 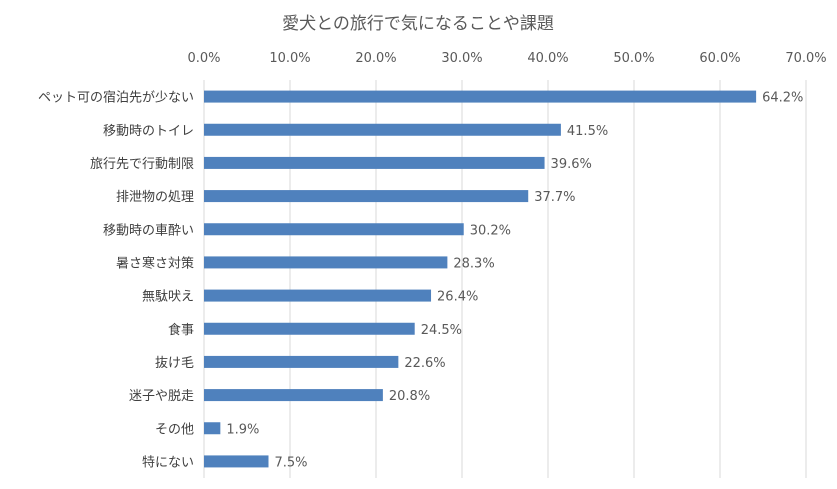 What do you see at coordinates (587, 131) in the screenshot?
I see `data-label: 41.5%` at bounding box center [587, 131].